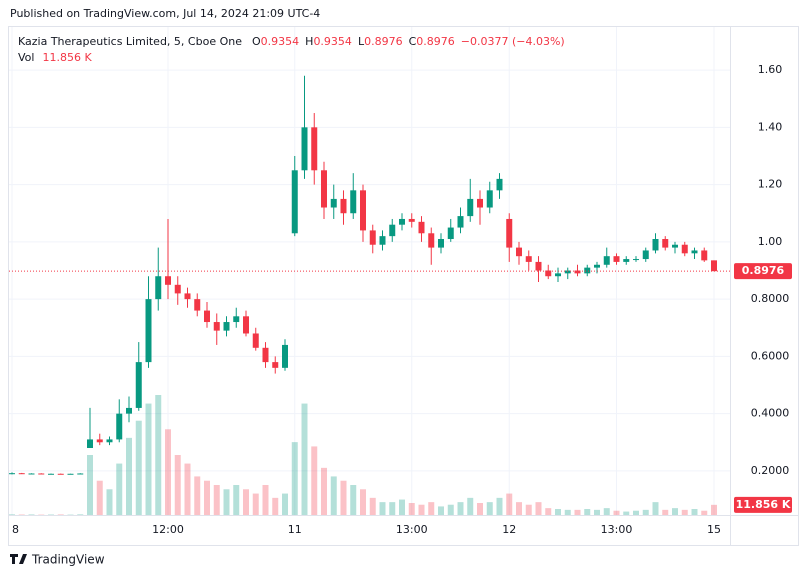  What do you see at coordinates (309, 41) in the screenshot?
I see `ohlc-key: H` at bounding box center [309, 41].